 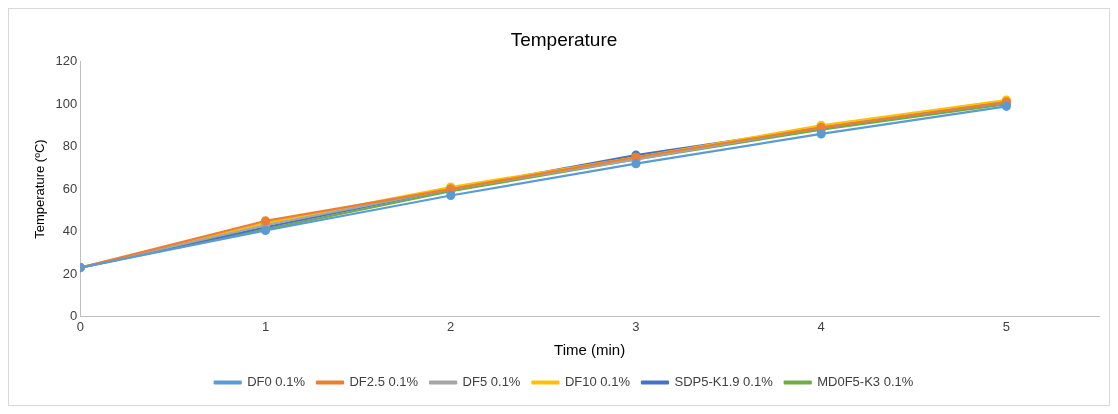 What do you see at coordinates (40, 189) in the screenshot?
I see `y-axis-title: Temperature (ºC)` at bounding box center [40, 189].